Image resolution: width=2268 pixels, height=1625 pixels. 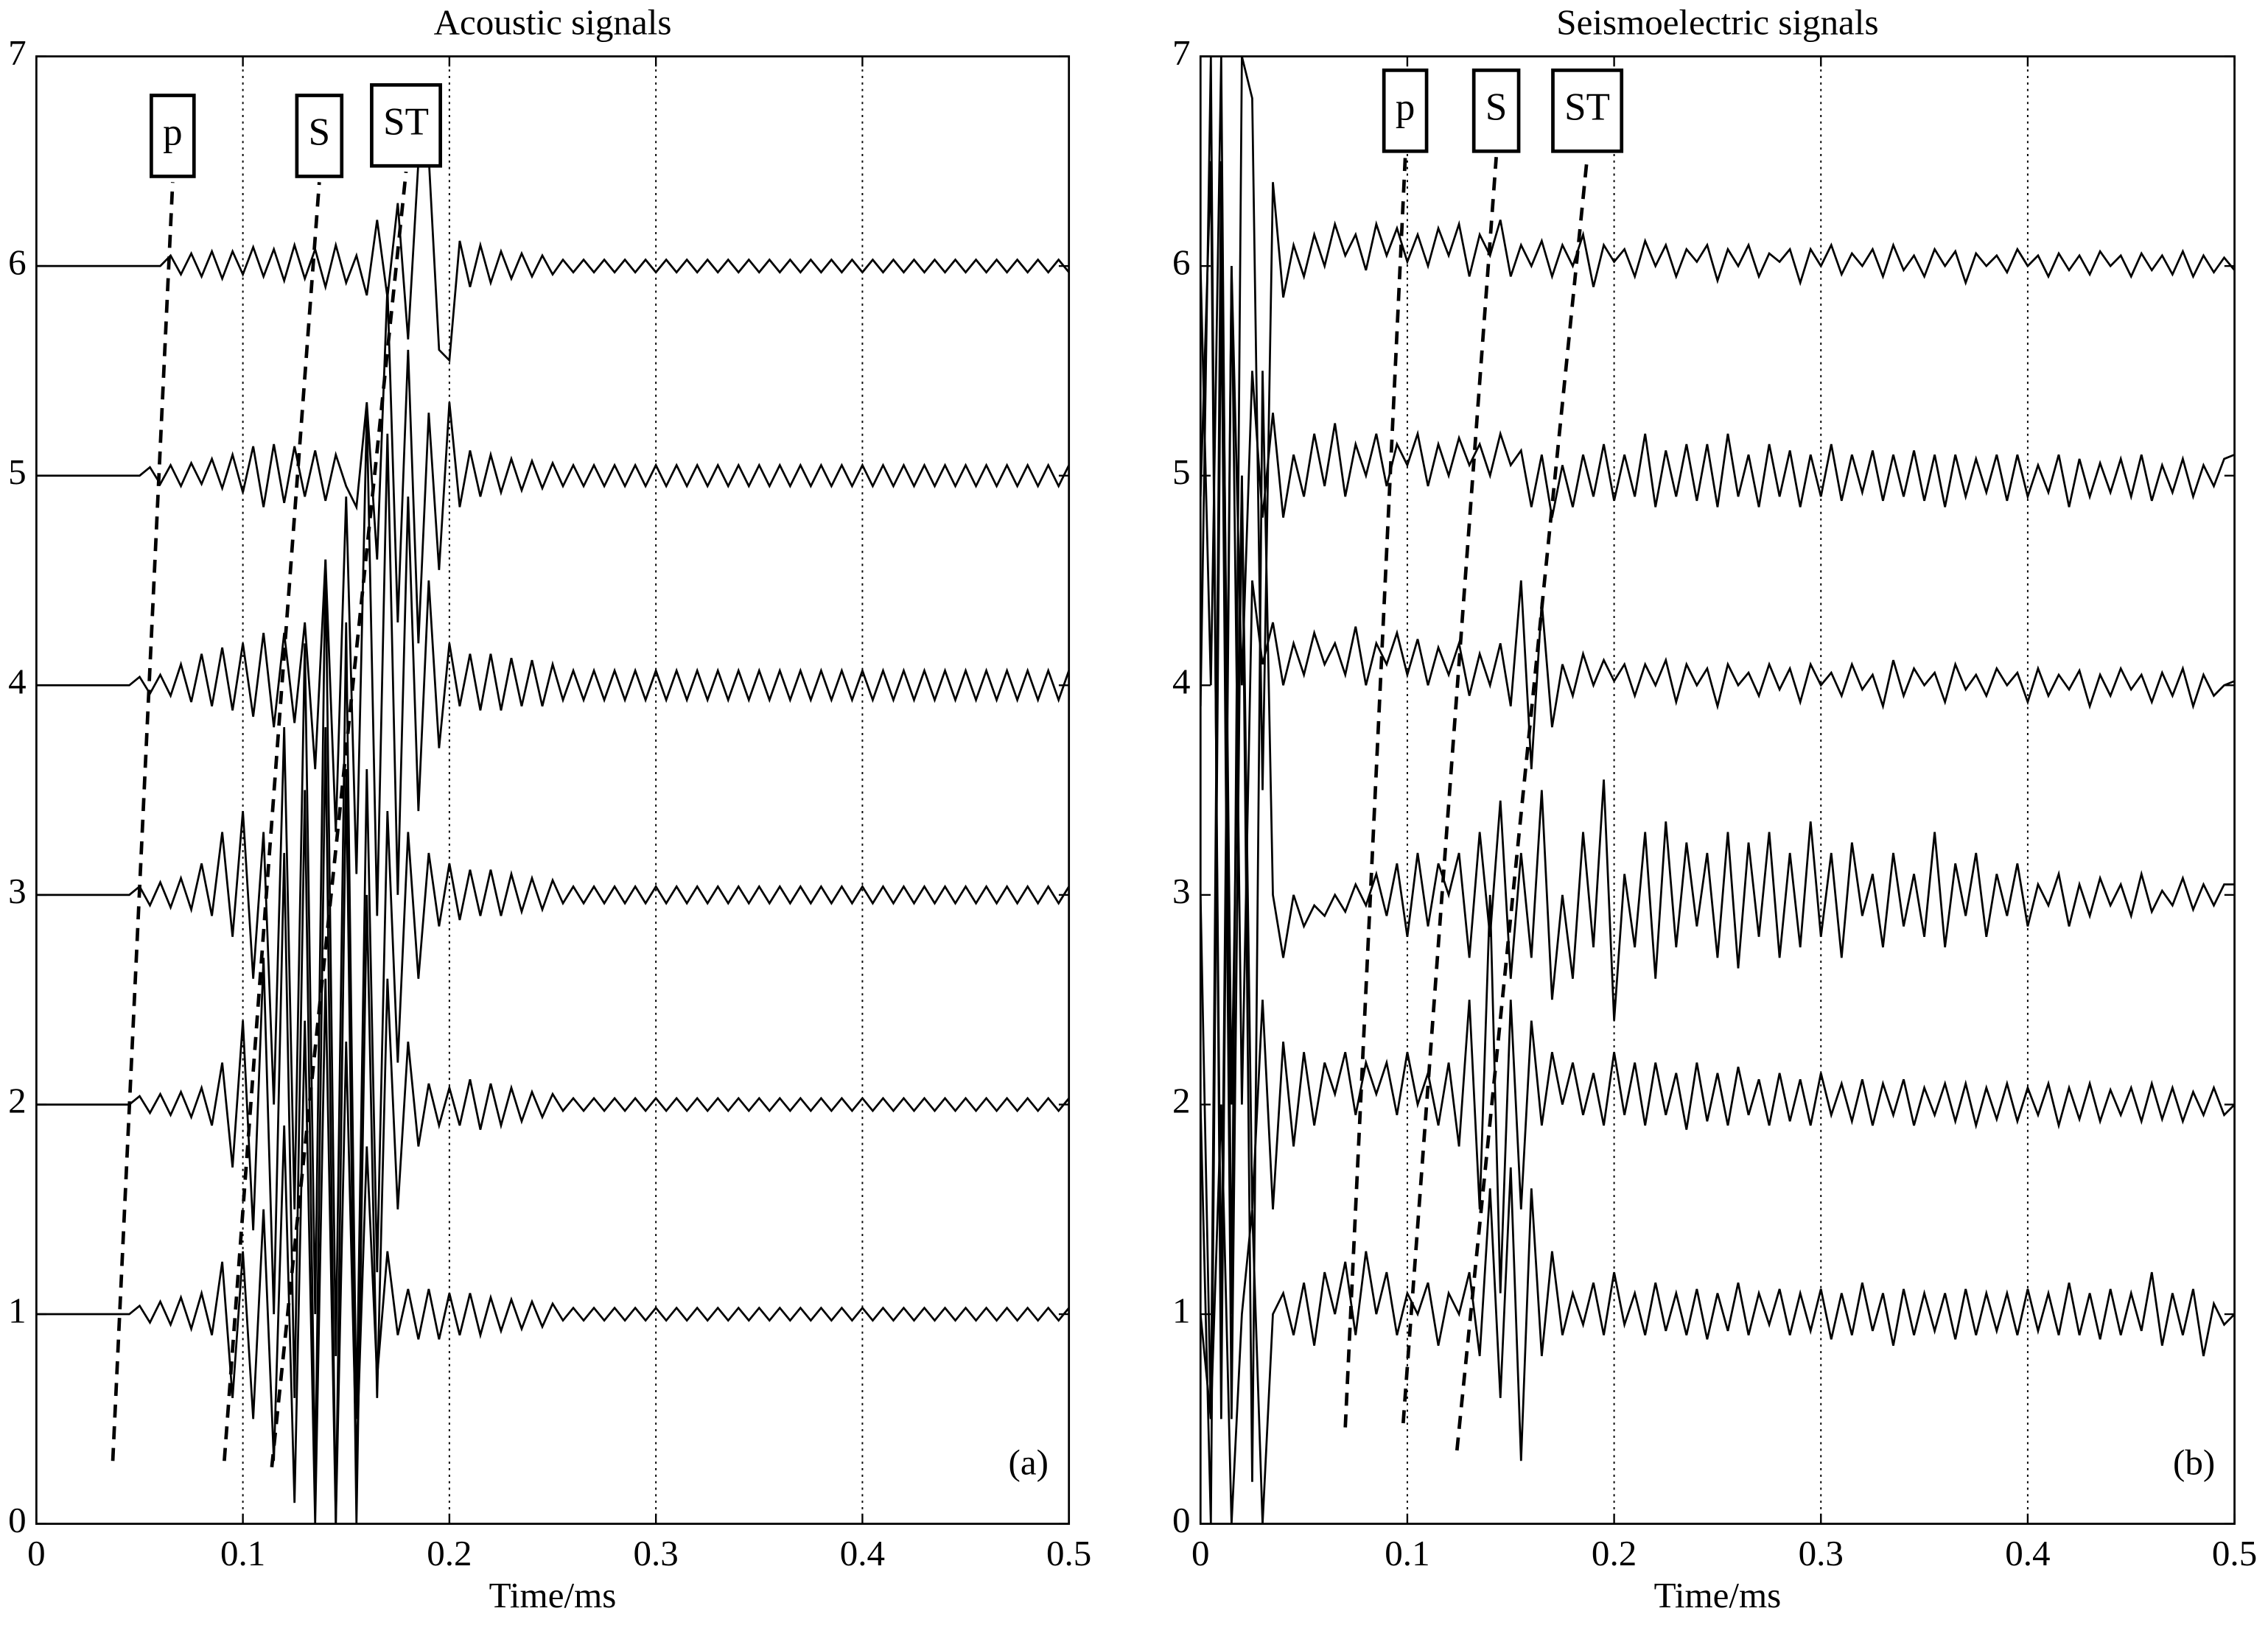 What do you see at coordinates (1717, 23) in the screenshot?
I see `chart-title: Seismoelectric signals` at bounding box center [1717, 23].